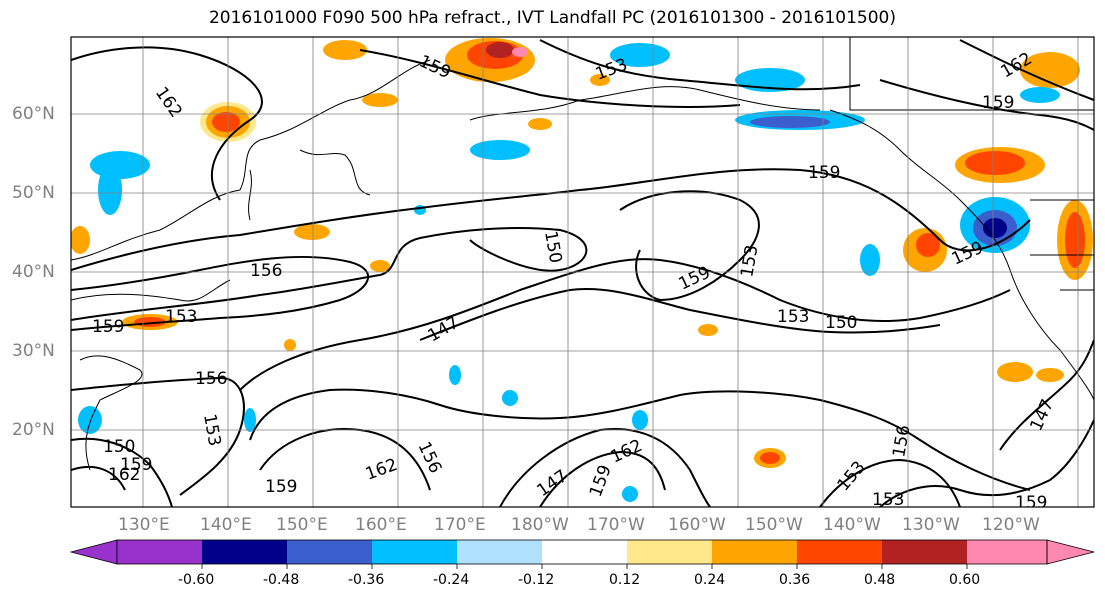  I want to click on lon-label: 150°W, so click(774, 525).